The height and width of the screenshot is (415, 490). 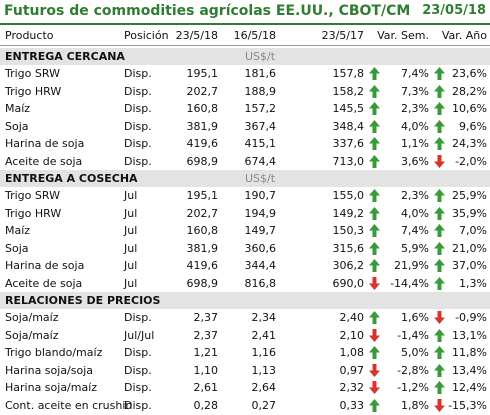 What do you see at coordinates (464, 35) in the screenshot?
I see `column-header: Var. Año` at bounding box center [464, 35].